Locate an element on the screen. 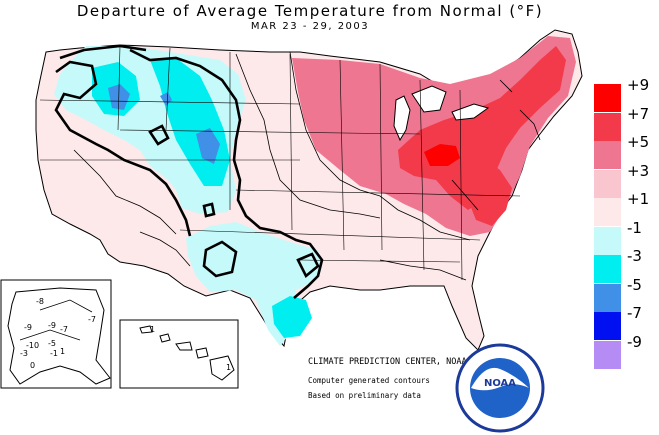 Image resolution: width=659 pixels, height=435 pixels. noaa-logo: NOAA is located at coordinates (500, 388).